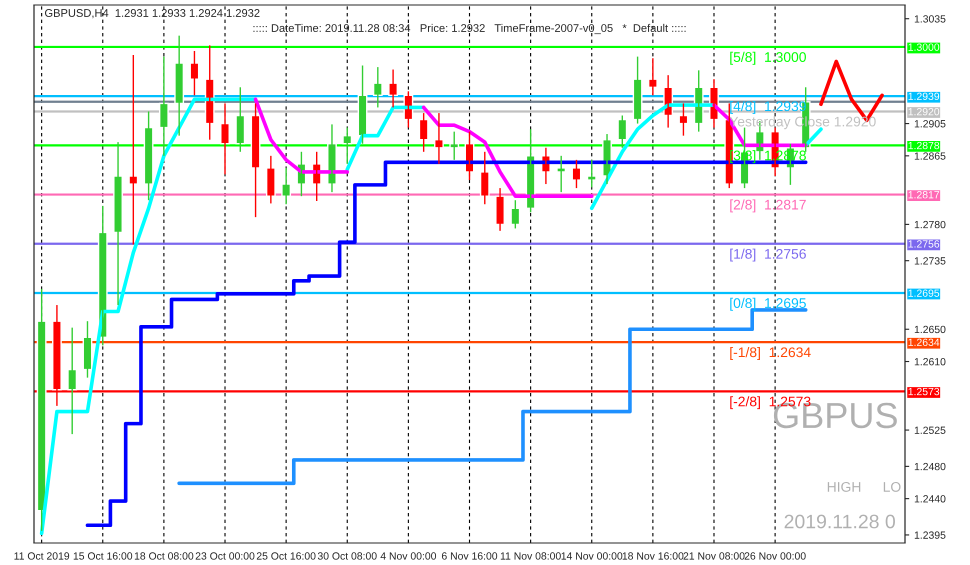  I want to click on y2-tick-label: 1.2634, so click(924, 342).